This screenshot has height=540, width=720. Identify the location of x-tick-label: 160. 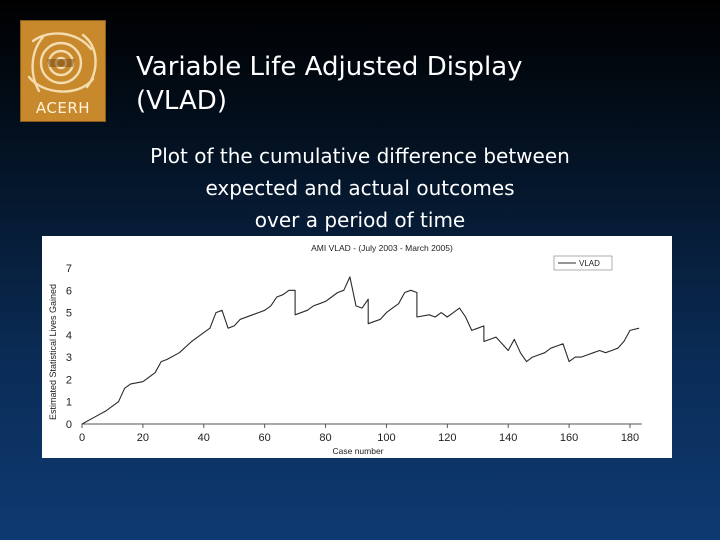
(569, 438).